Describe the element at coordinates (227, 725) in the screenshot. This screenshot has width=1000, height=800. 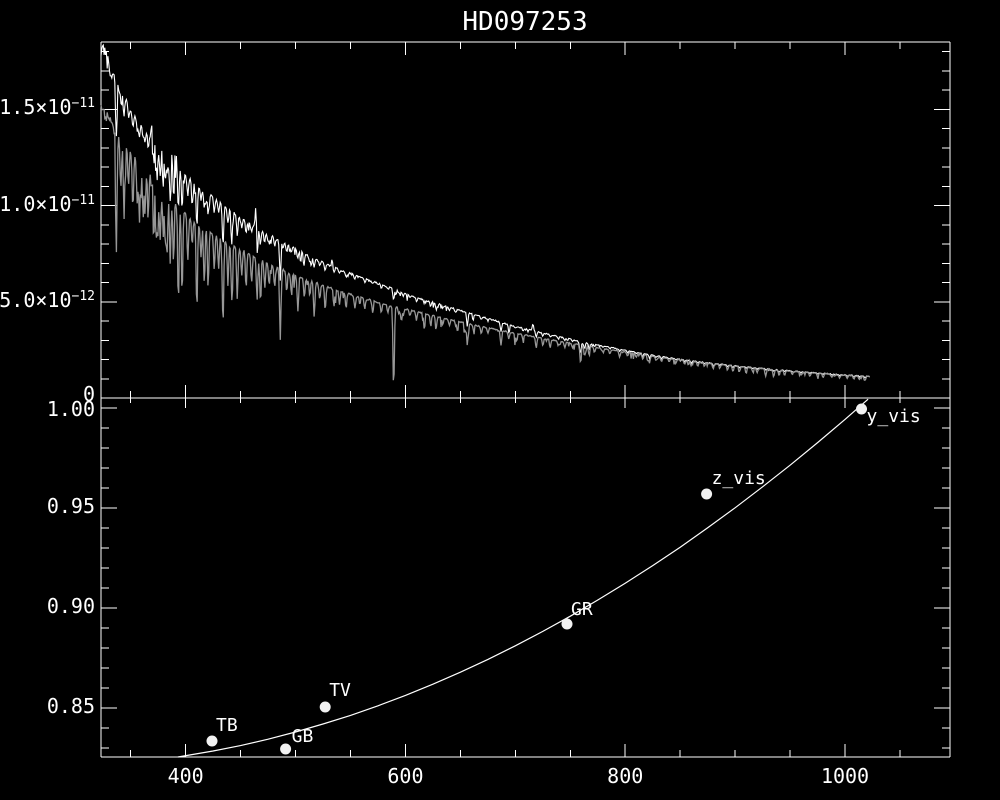
I see `point-label-TB: TB` at that location.